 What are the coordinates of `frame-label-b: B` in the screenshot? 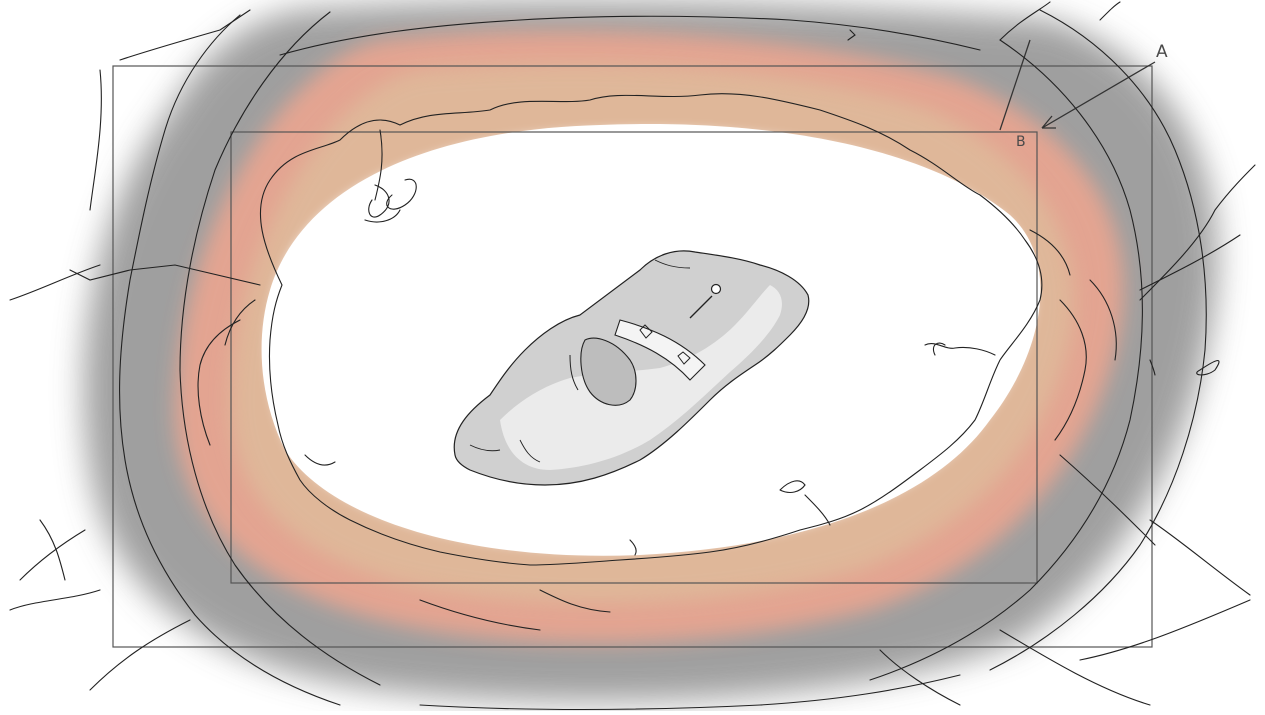 It's located at (1021, 142).